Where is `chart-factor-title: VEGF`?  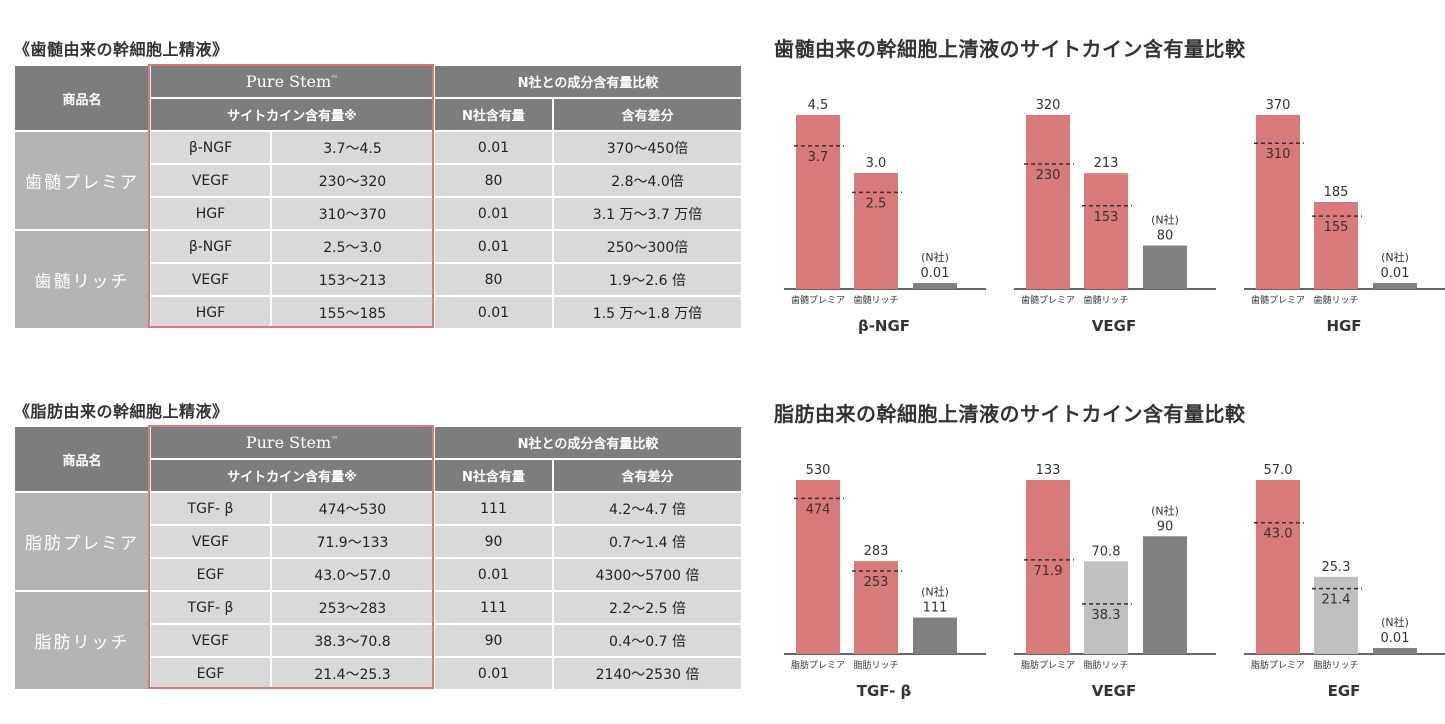
chart-factor-title: VEGF is located at coordinates (1114, 691).